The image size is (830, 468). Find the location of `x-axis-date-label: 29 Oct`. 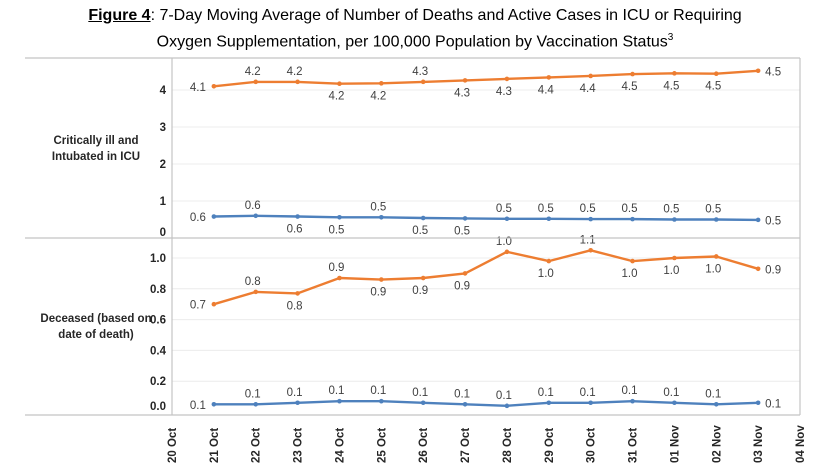

x-axis-date-label: 29 Oct is located at coordinates (550, 445).